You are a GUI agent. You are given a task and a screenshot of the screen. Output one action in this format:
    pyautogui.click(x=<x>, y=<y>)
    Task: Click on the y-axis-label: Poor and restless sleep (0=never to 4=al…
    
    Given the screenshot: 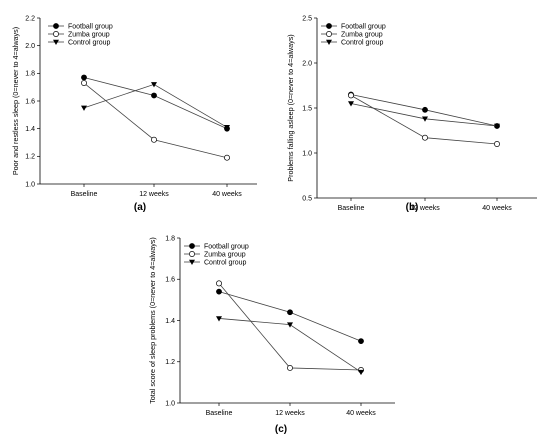 What is the action you would take?
    pyautogui.click(x=15, y=101)
    